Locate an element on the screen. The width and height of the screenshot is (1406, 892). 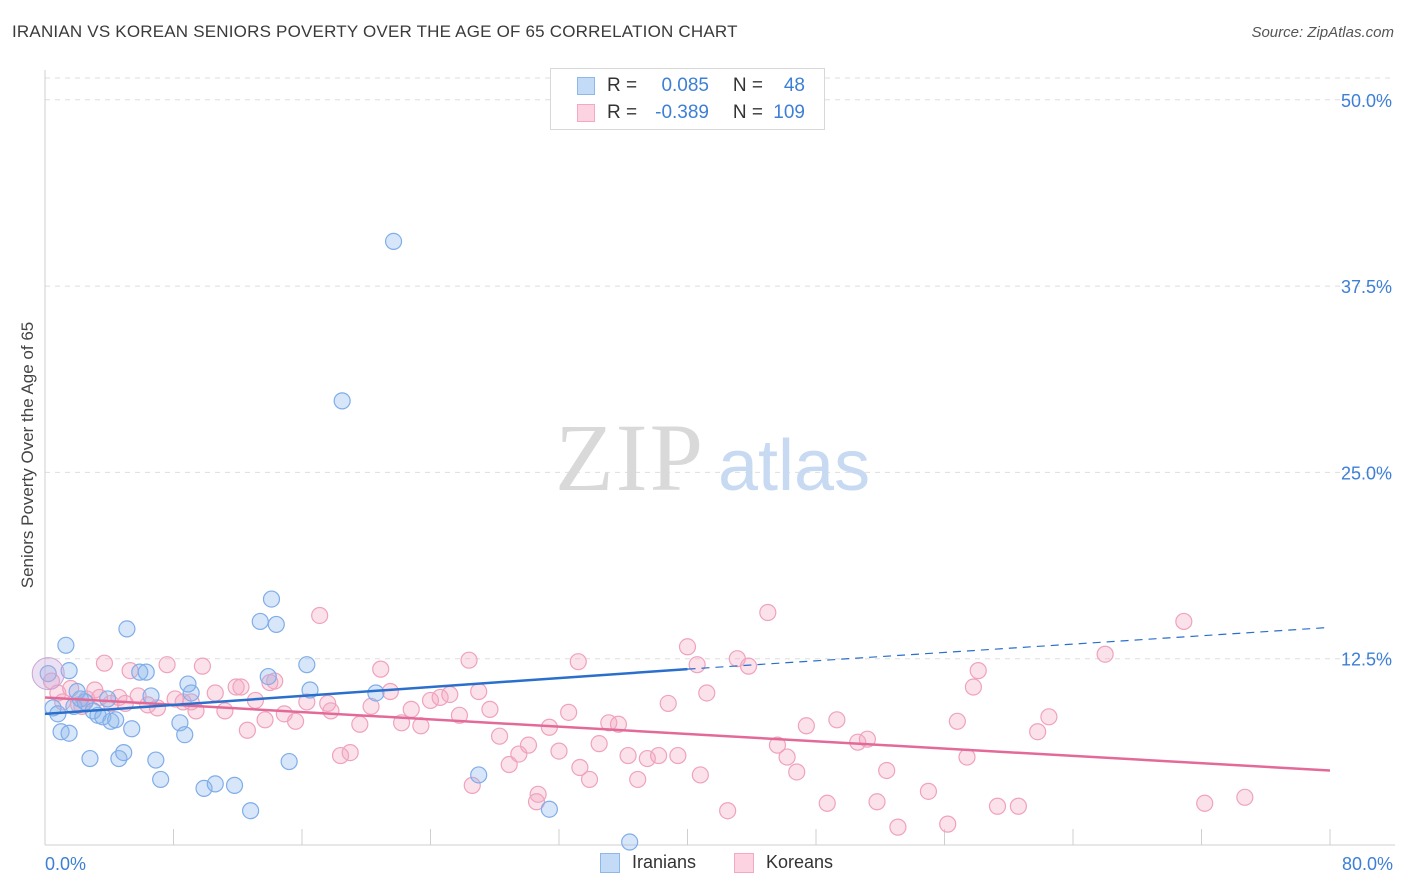
legend-row-koreans: R = -0.389 N = 109 is located at coordinates (691, 113).